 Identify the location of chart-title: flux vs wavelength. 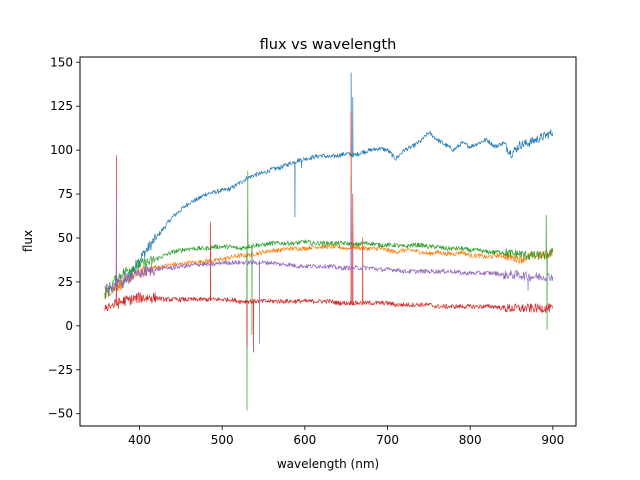
(328, 45).